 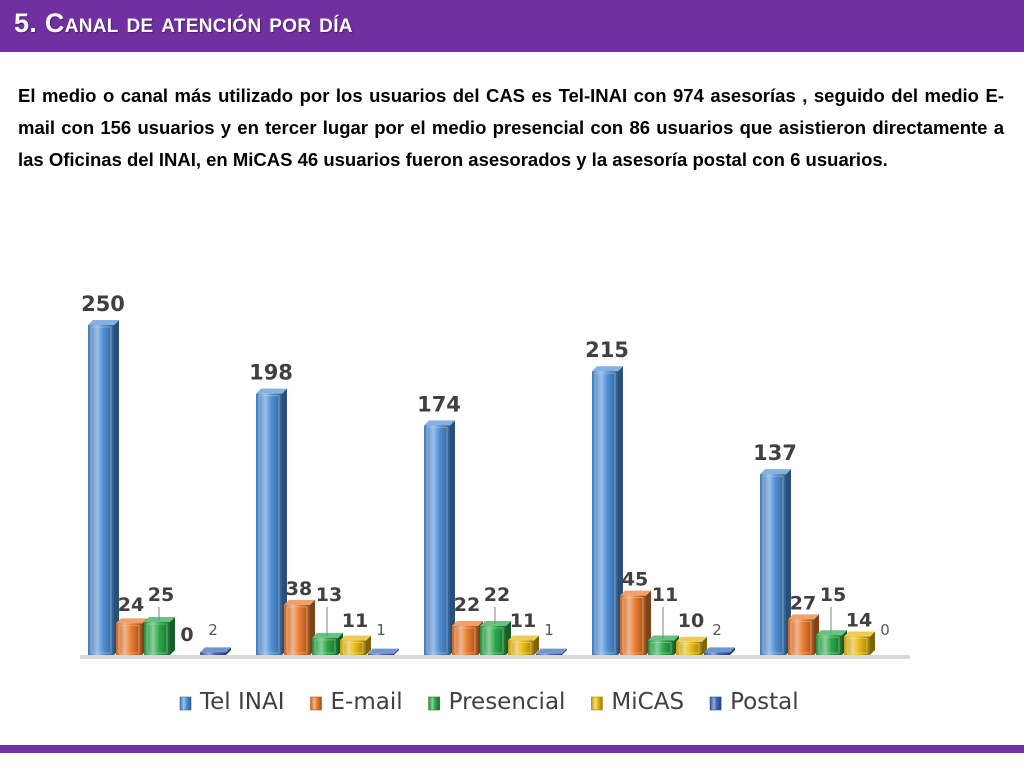 I want to click on data-label: 215, so click(x=607, y=350).